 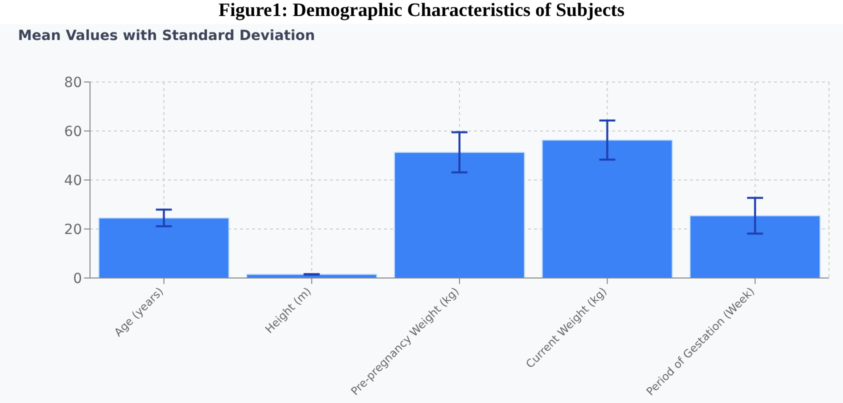 What do you see at coordinates (77, 278) in the screenshot?
I see `y-tick-label: 0` at bounding box center [77, 278].